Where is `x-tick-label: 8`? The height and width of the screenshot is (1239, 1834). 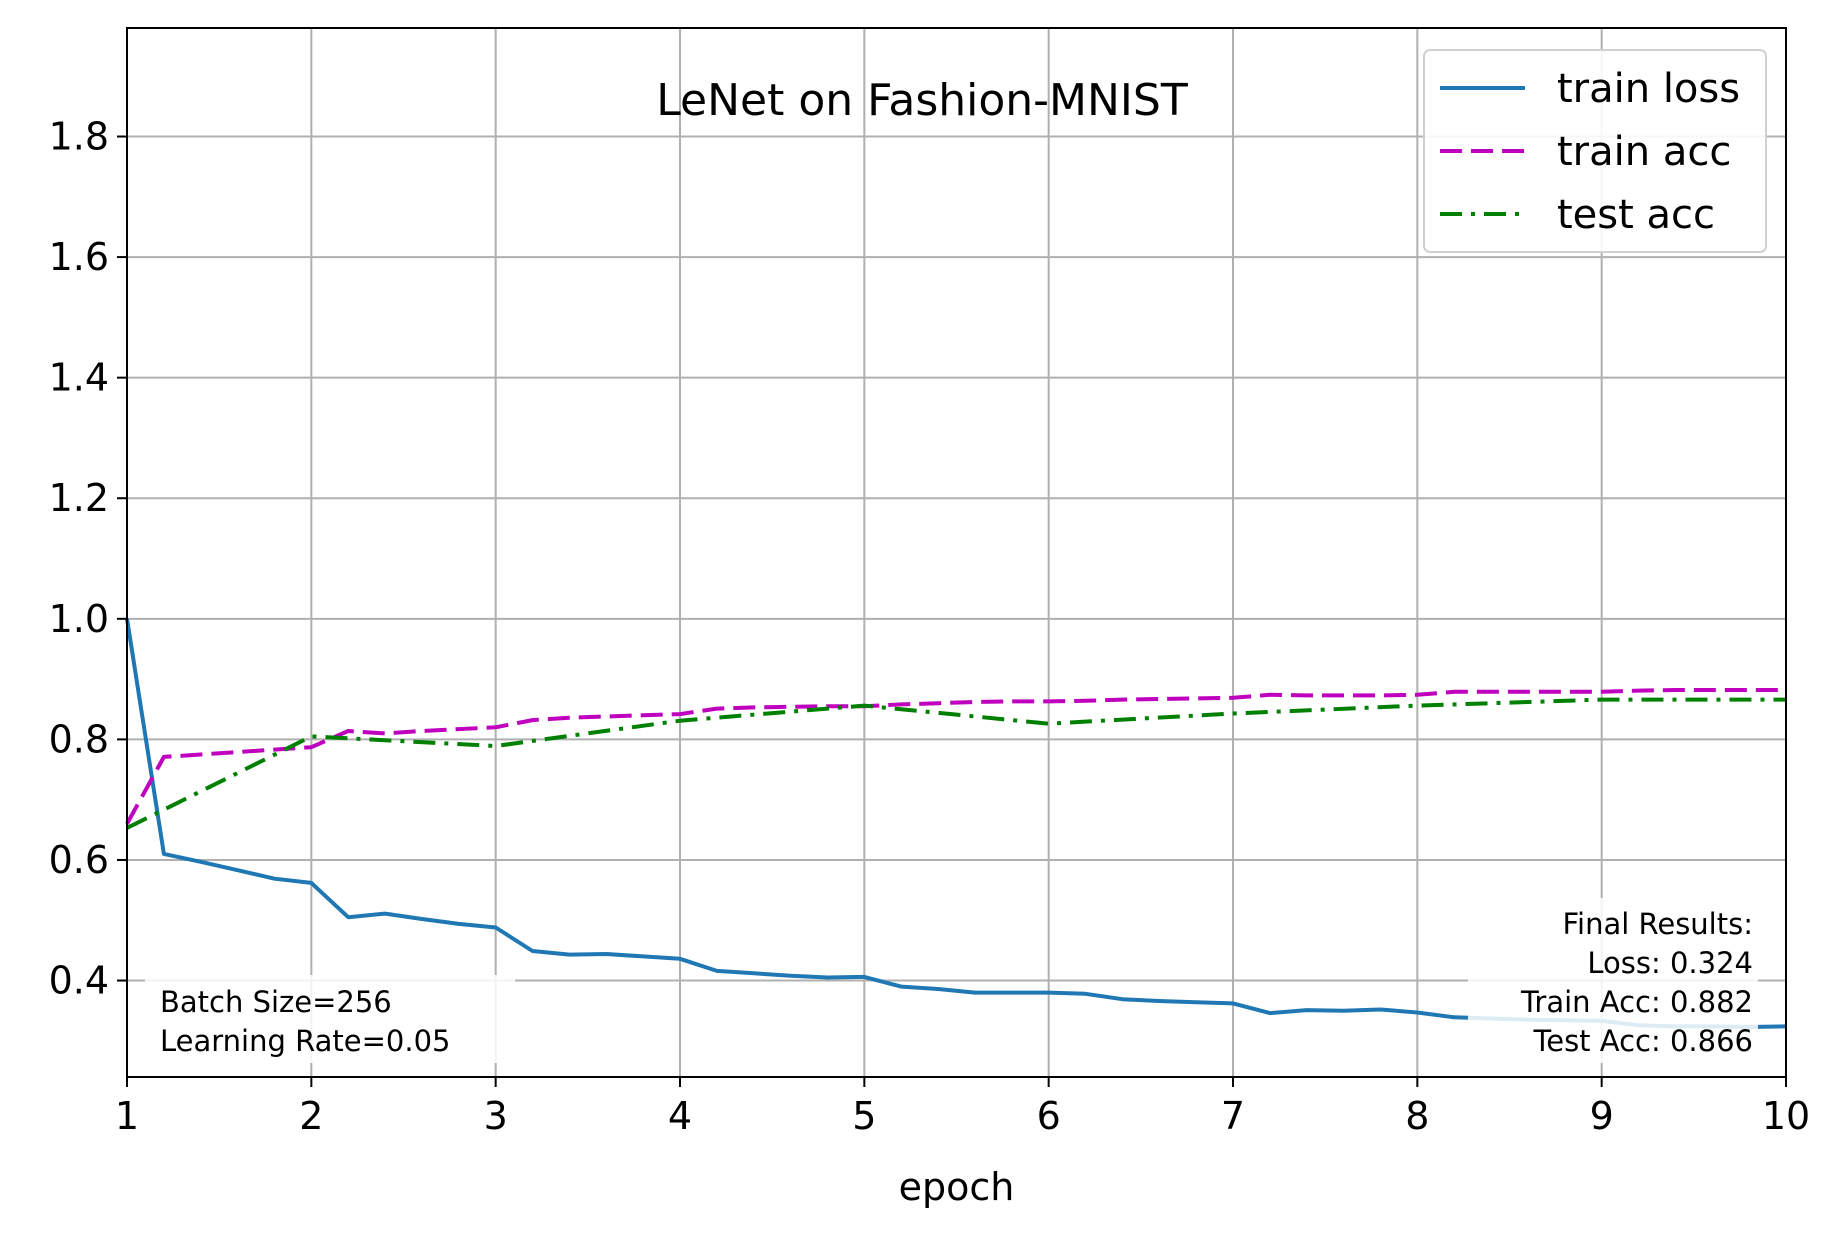 x-tick-label: 8 is located at coordinates (1417, 1116).